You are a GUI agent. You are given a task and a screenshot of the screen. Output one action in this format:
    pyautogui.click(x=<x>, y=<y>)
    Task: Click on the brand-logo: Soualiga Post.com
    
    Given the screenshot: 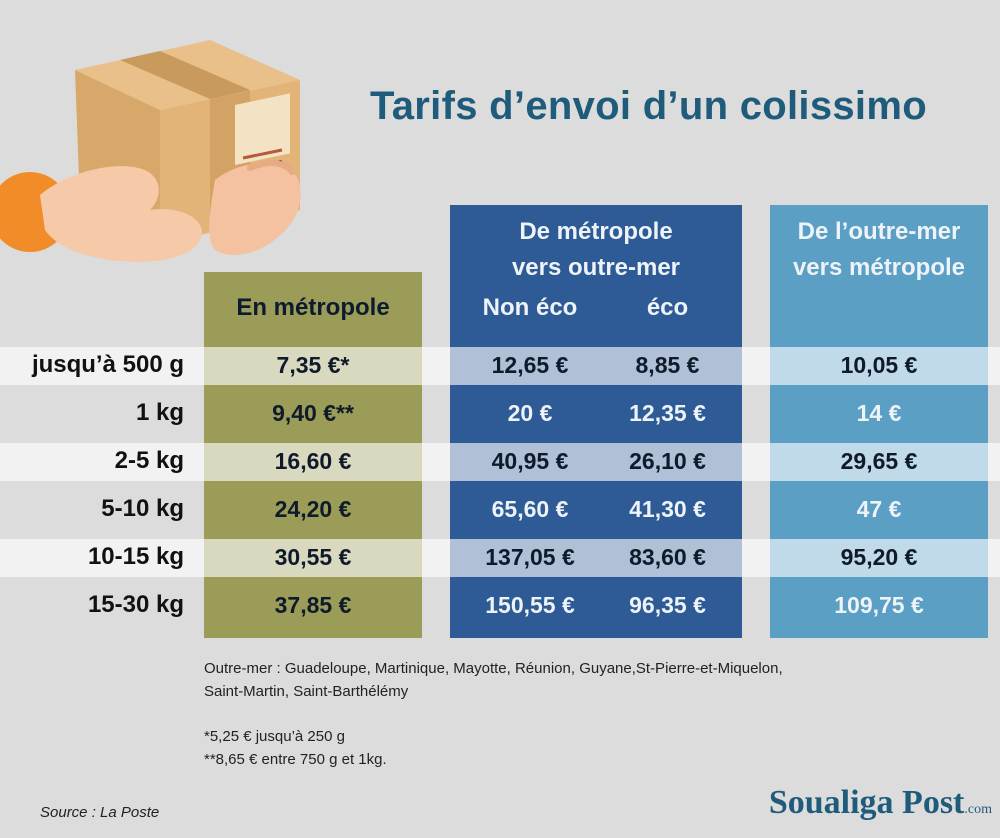 What is the action you would take?
    pyautogui.click(x=880, y=803)
    